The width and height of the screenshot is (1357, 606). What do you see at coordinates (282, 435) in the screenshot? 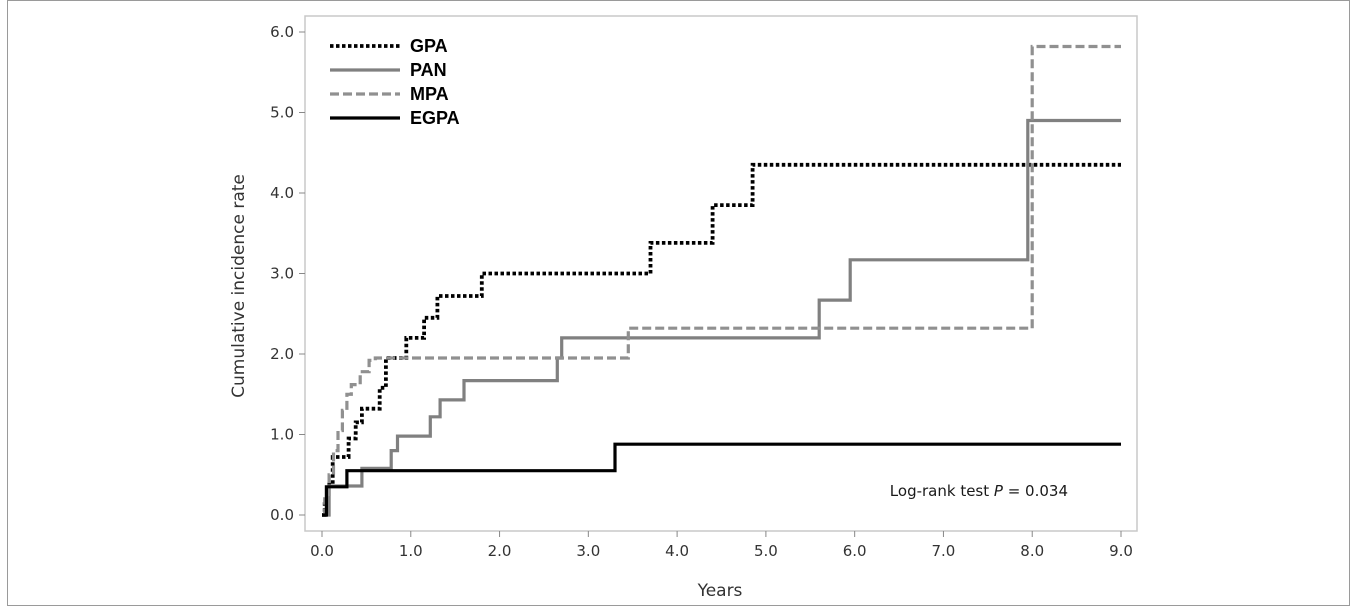
I see `y-tick-label: 1.0` at bounding box center [282, 435].